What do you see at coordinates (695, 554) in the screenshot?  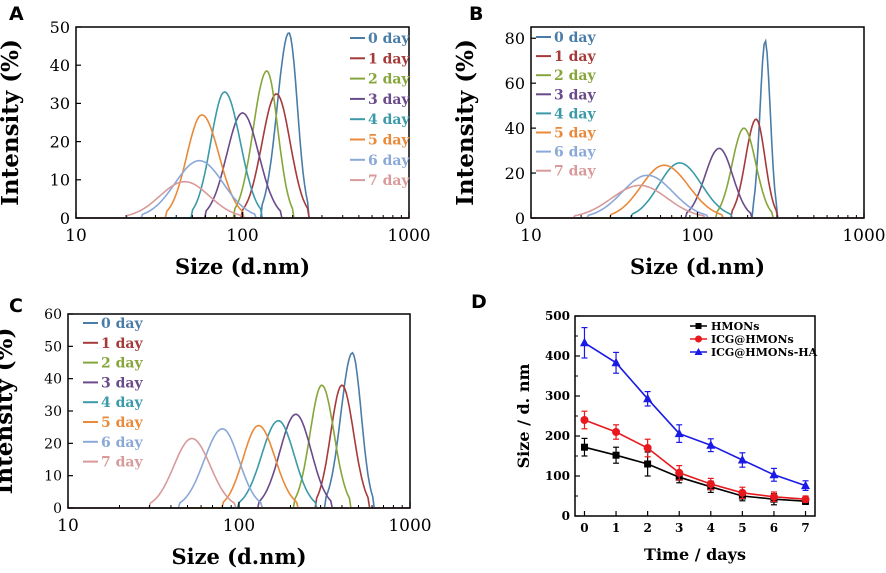 I see `x-axis-title: Time / days` at bounding box center [695, 554].